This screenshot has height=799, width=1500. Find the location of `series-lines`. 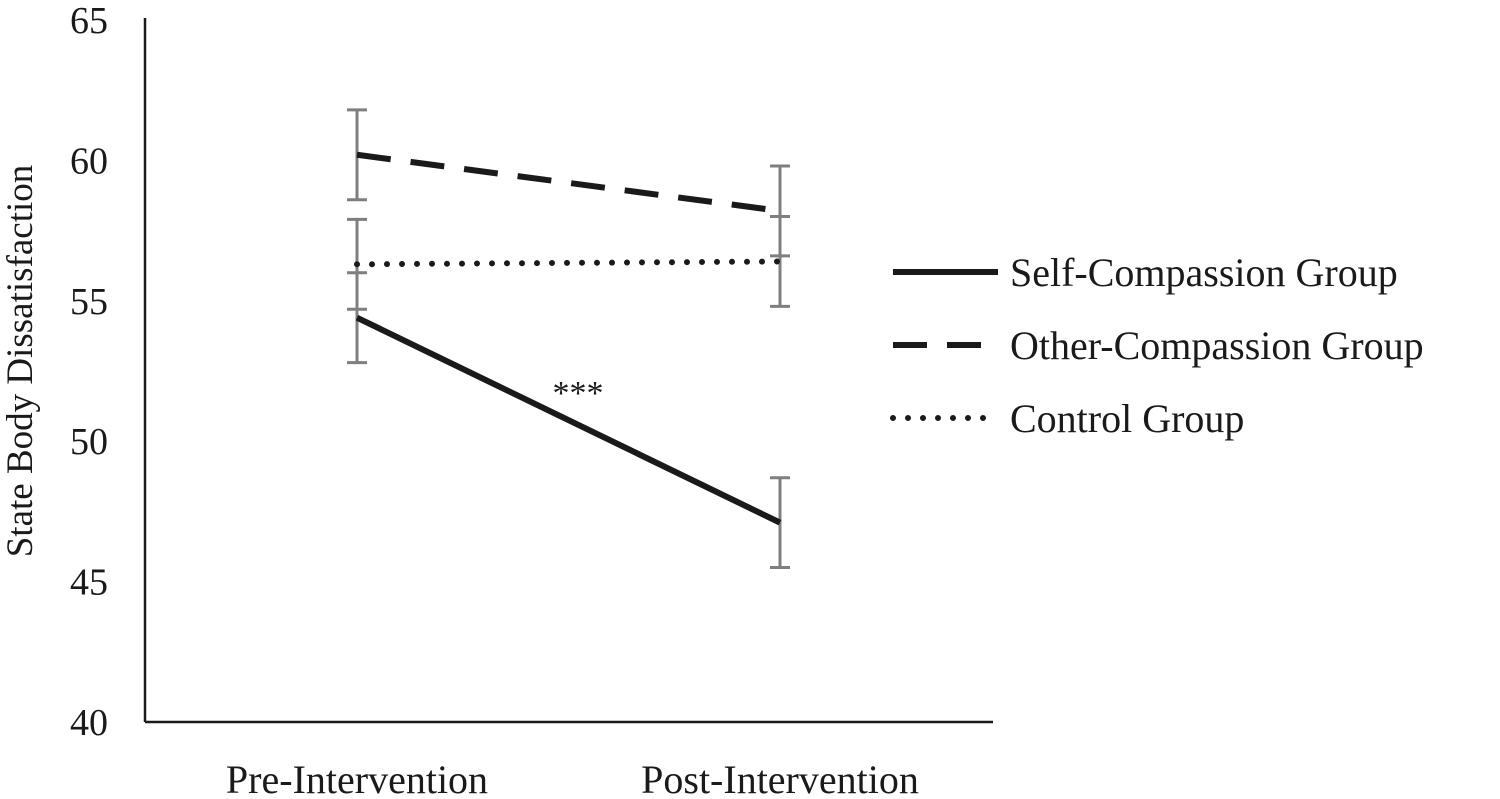

series-lines is located at coordinates (568, 338).